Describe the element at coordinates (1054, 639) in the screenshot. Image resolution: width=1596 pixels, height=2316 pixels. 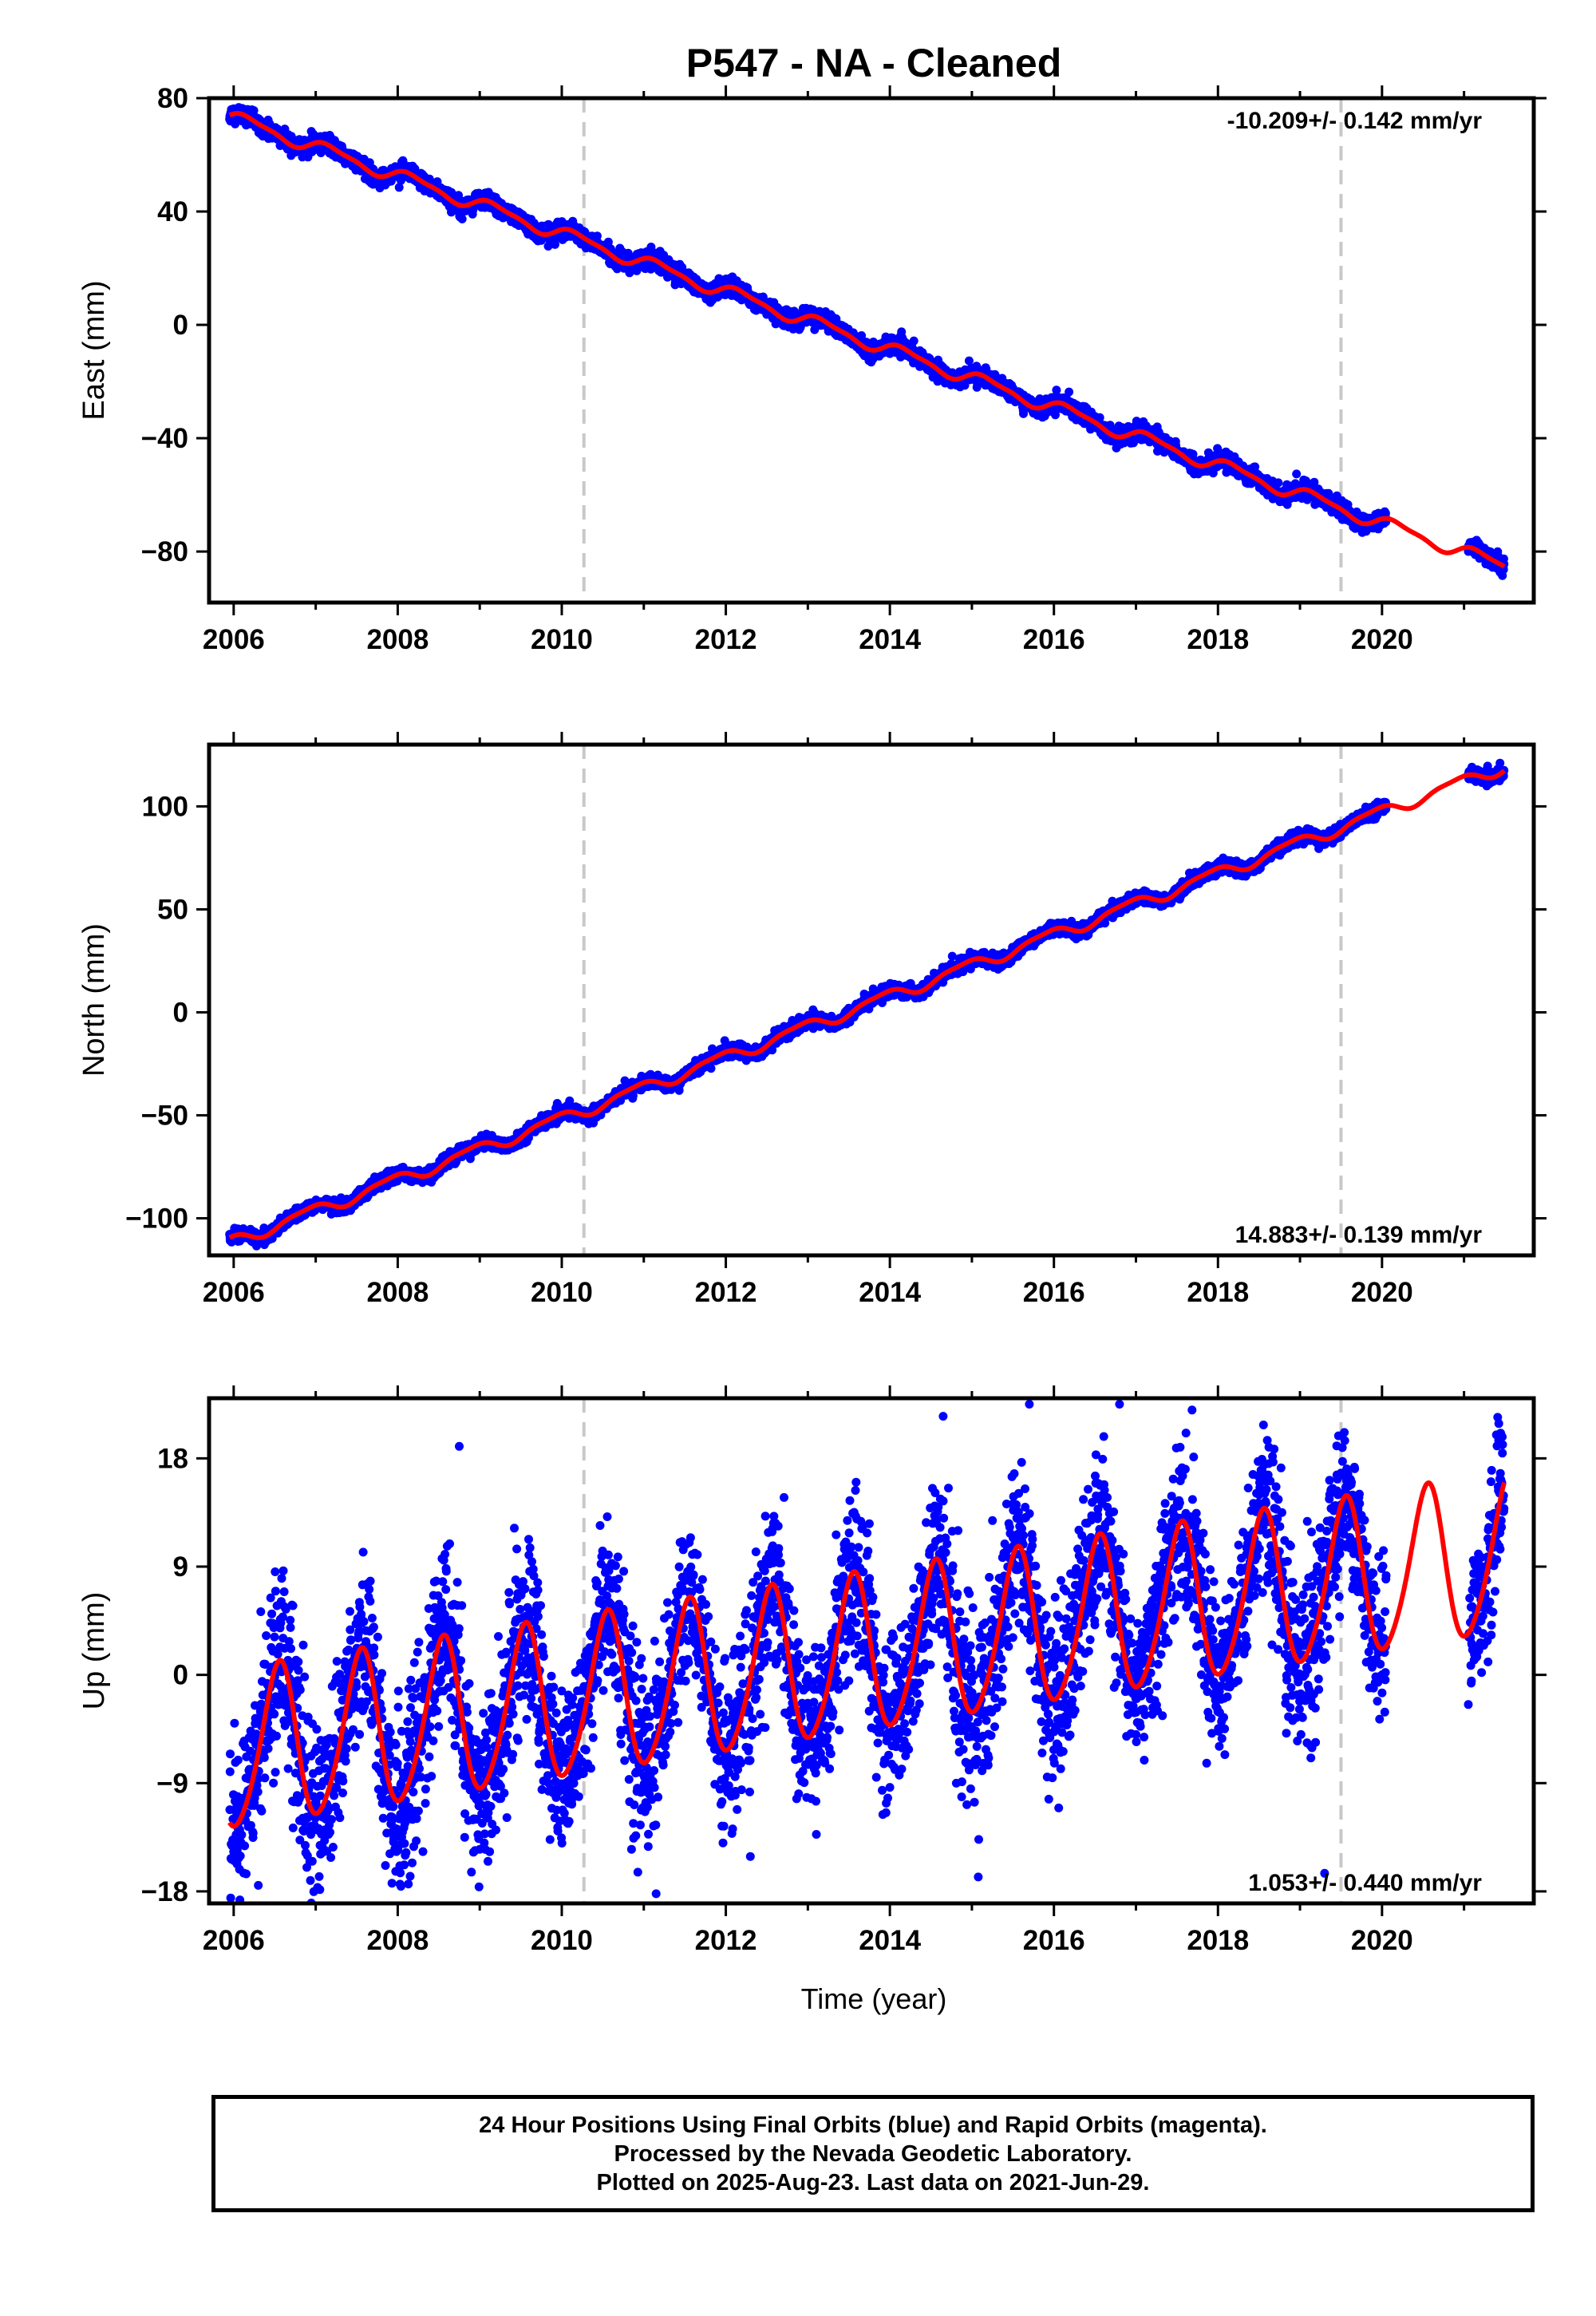
I see `x-tick-label: 2016` at that location.